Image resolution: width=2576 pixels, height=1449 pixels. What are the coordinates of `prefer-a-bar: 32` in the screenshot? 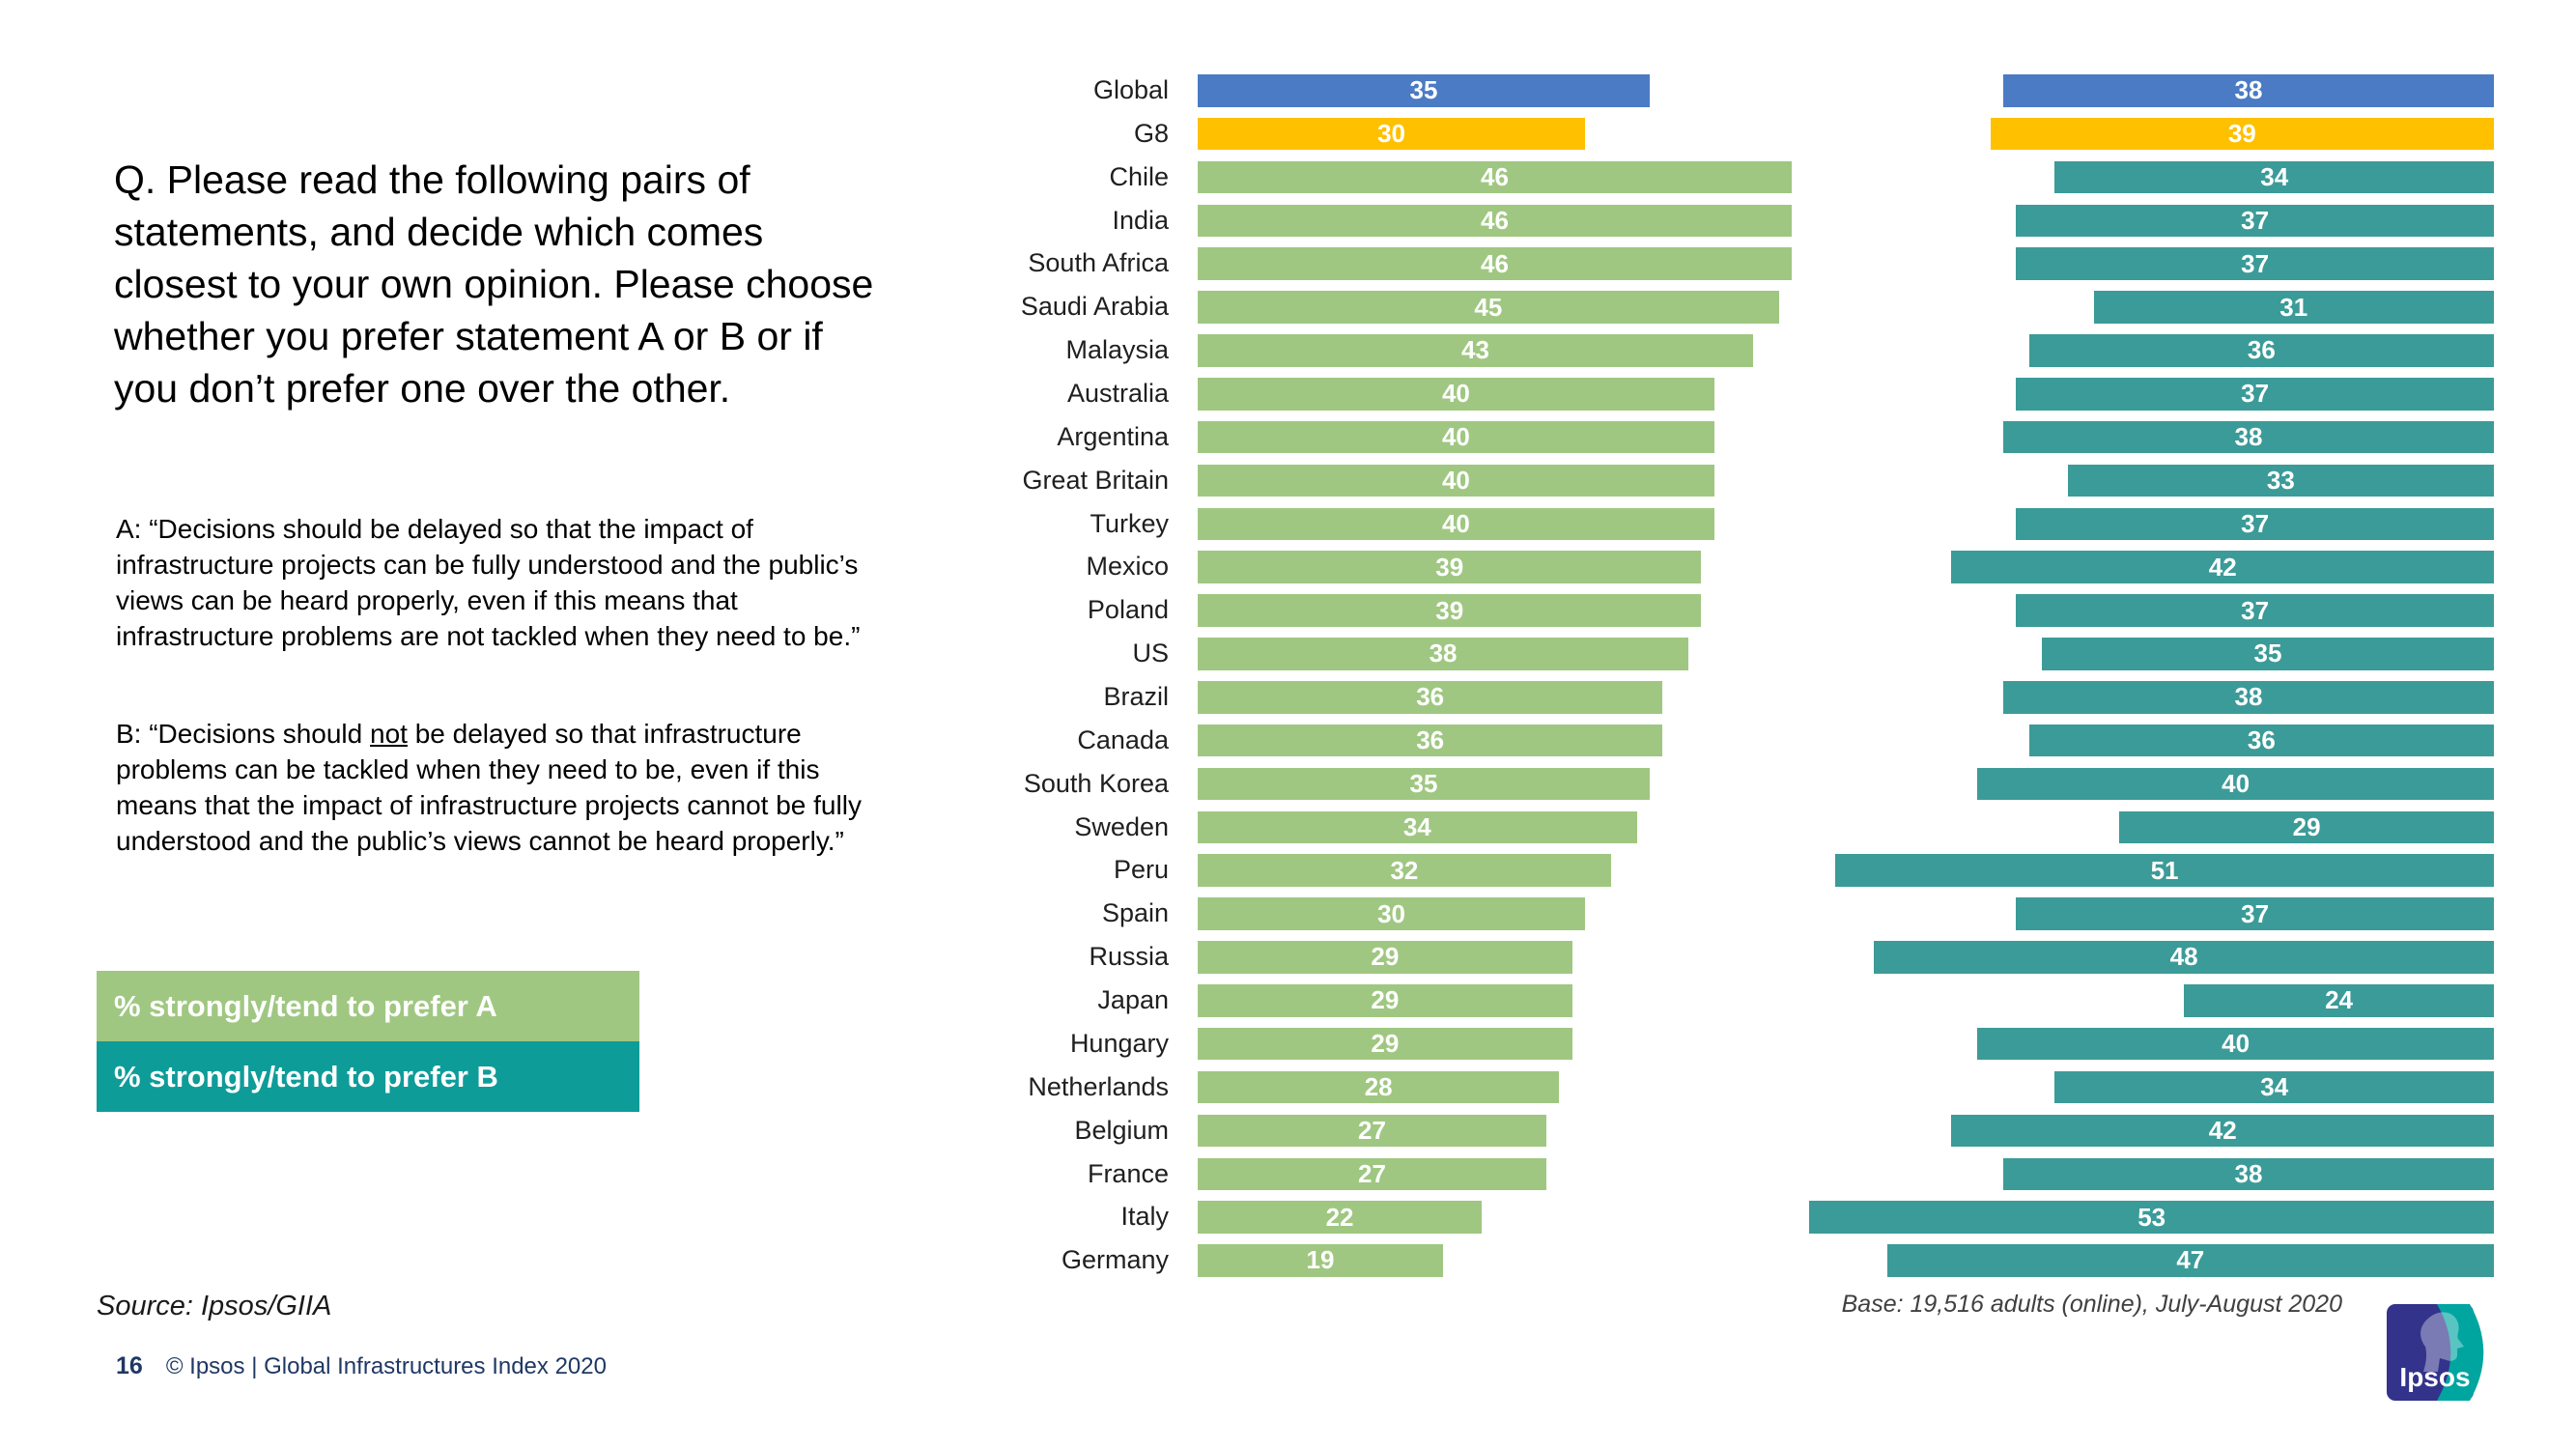 It's located at (1404, 870).